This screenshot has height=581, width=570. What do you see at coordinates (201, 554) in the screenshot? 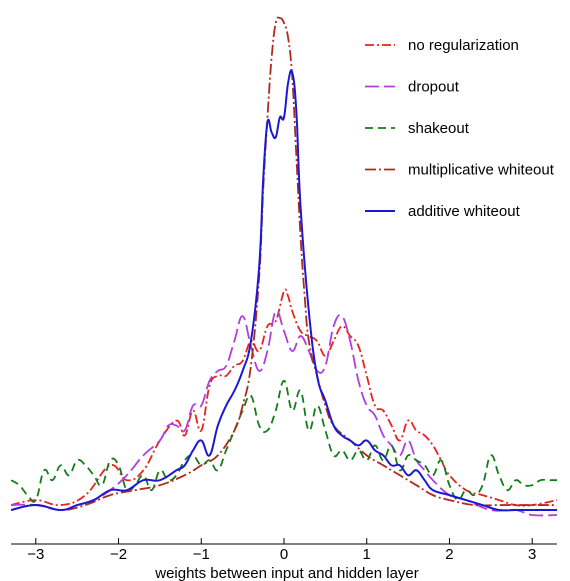
I see `x-tick-label: −1` at bounding box center [201, 554].